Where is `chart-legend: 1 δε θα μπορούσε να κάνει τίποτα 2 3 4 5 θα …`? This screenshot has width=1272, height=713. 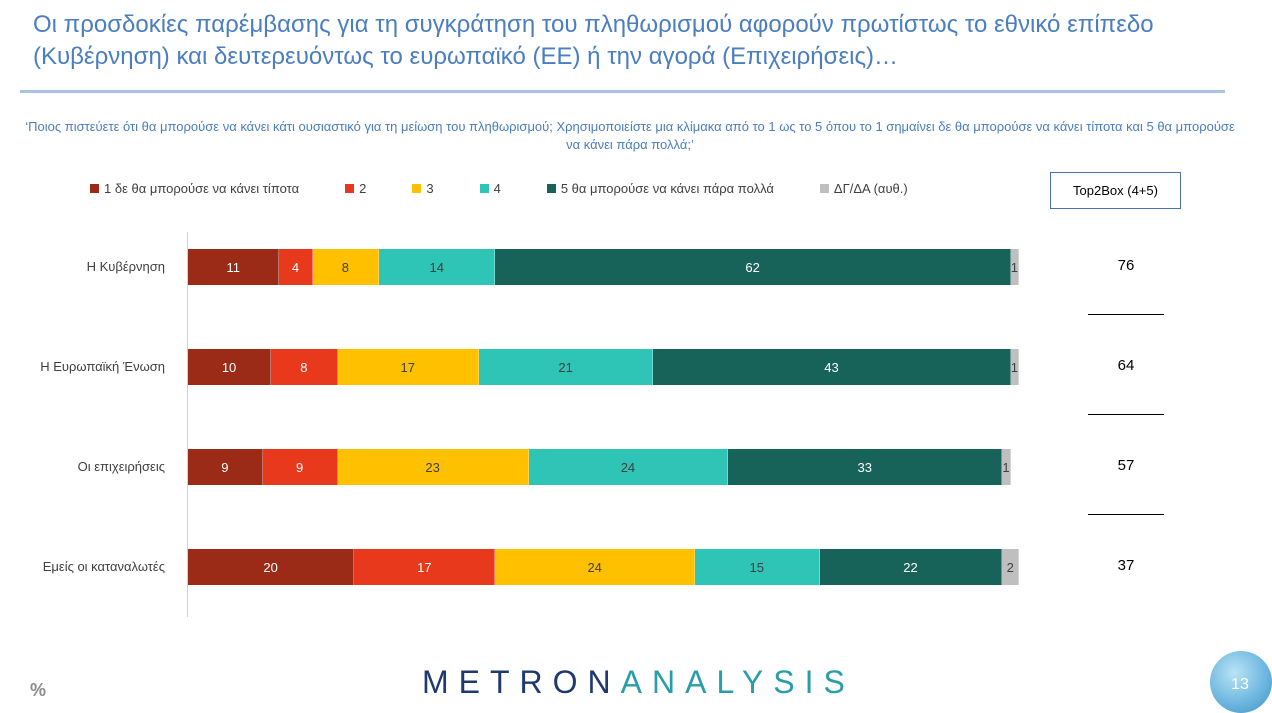 chart-legend: 1 δε θα μπορούσε να κάνει τίποτα 2 3 4 5 θα … is located at coordinates (522, 188).